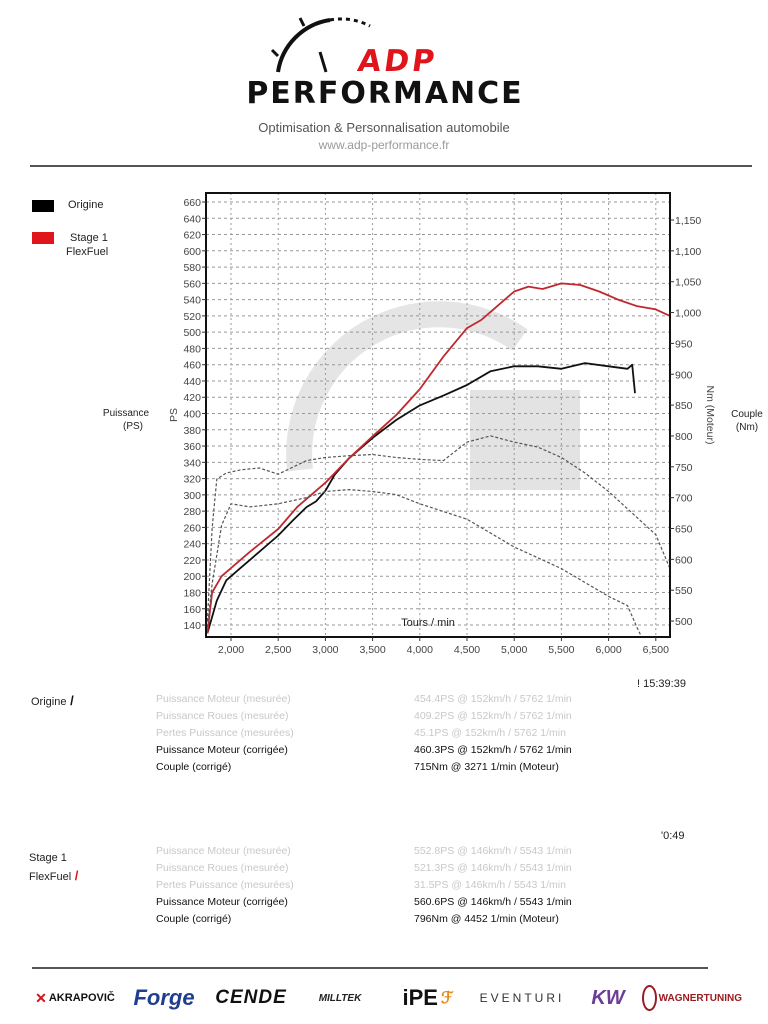 The width and height of the screenshot is (768, 1024). I want to click on right-axis-unit: Nm (Moteur), so click(710, 415).